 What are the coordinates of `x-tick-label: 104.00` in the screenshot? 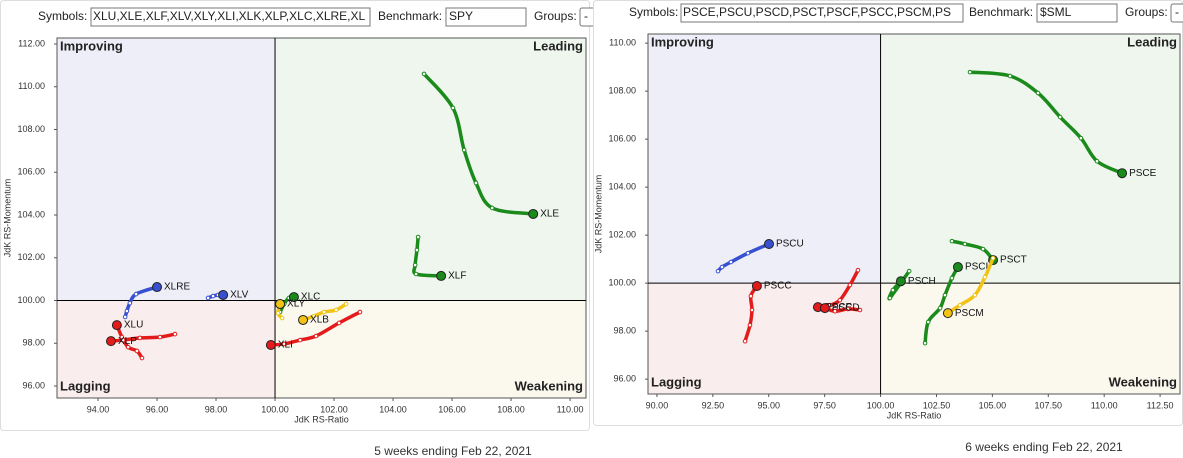 It's located at (393, 409).